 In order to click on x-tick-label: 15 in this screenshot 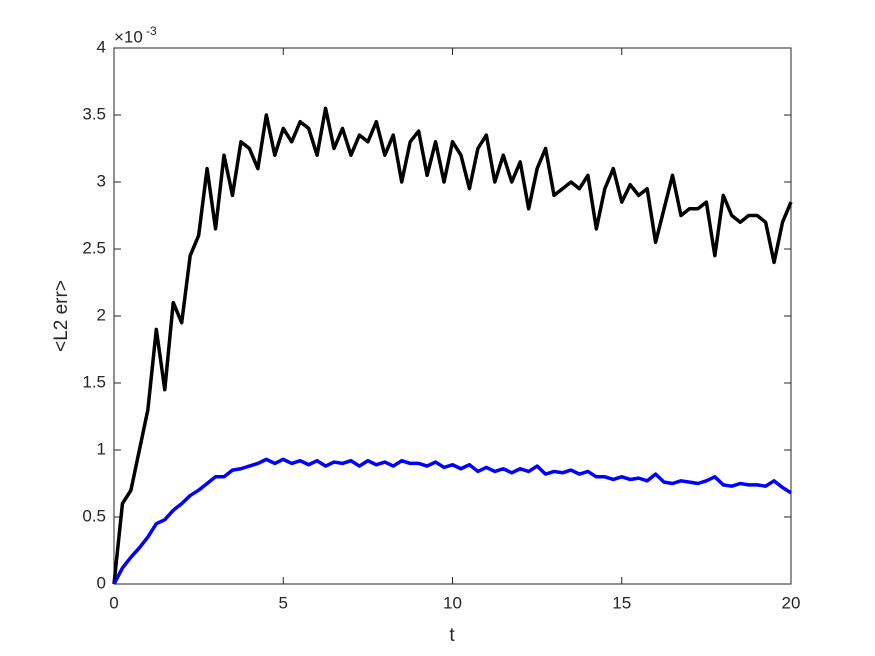, I will do `click(621, 602)`.